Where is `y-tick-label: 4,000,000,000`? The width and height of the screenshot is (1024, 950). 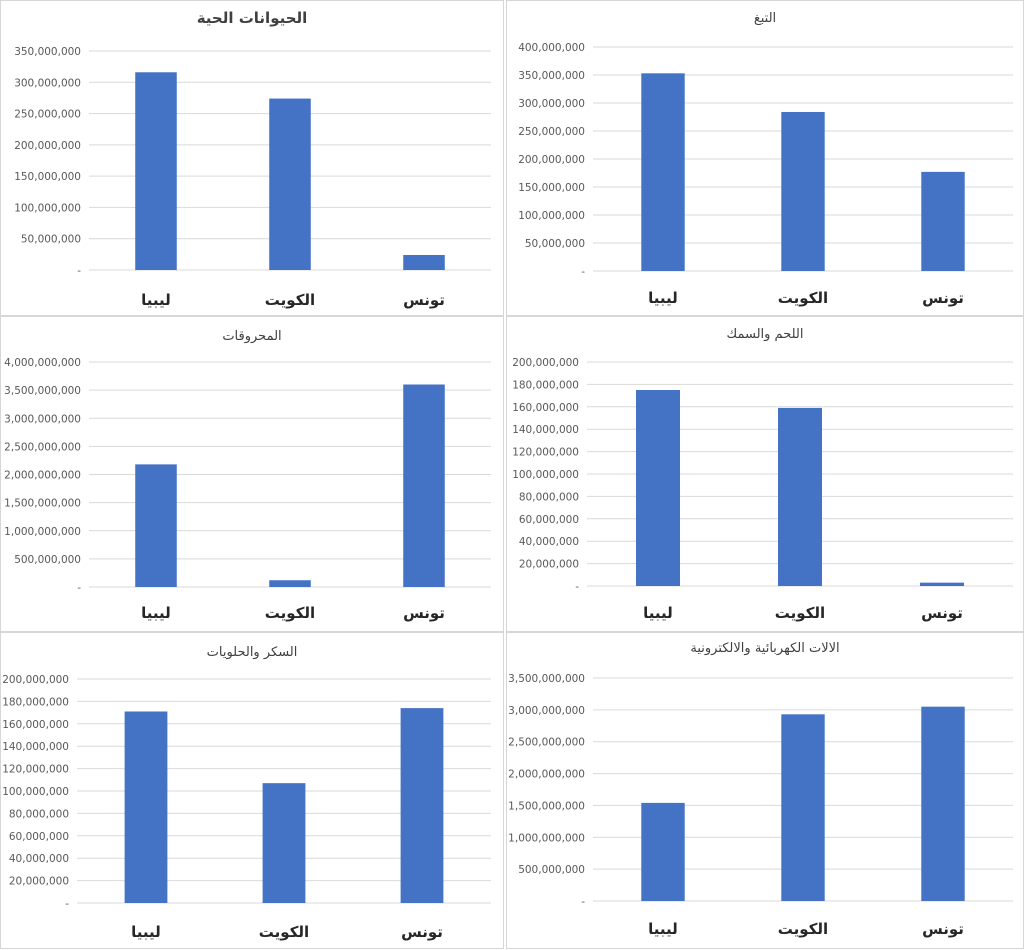 y-tick-label: 4,000,000,000 is located at coordinates (42, 363).